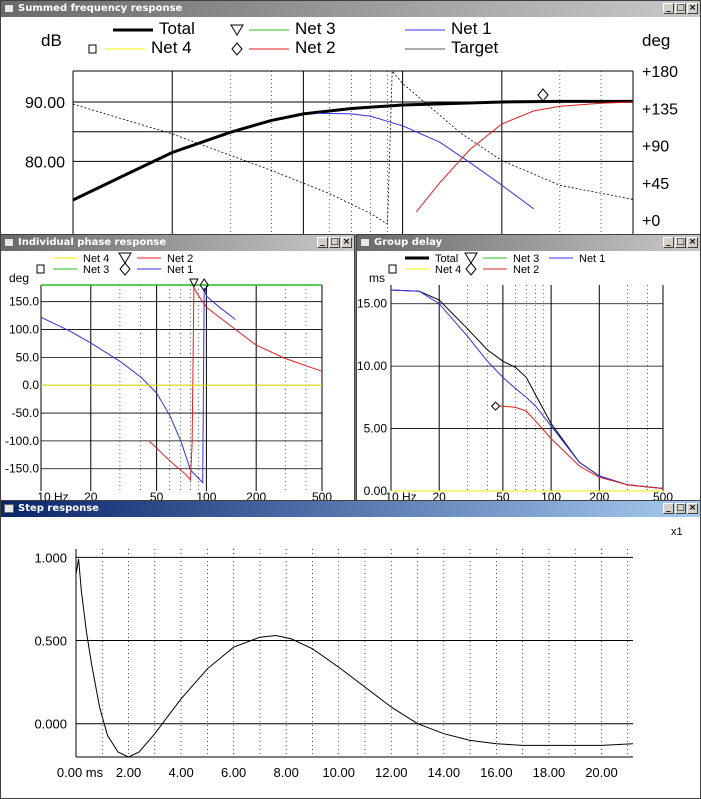 The image size is (701, 799). Describe the element at coordinates (128, 772) in the screenshot. I see `x-tick-label: 2.00` at that location.